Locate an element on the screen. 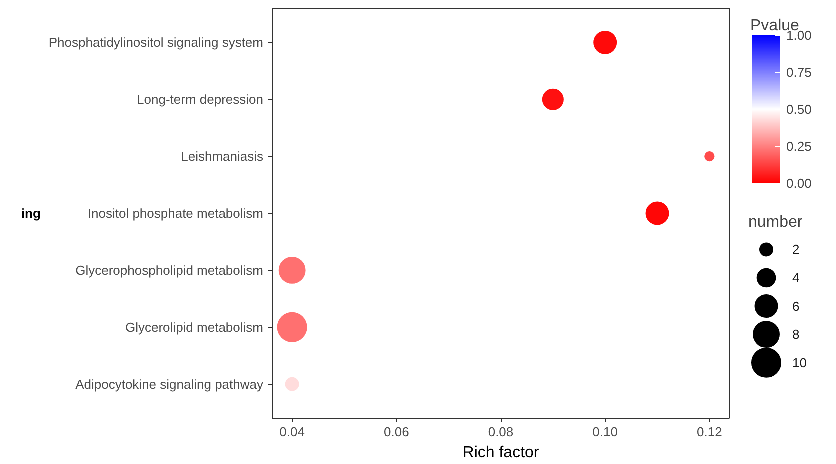 The image size is (836, 464). color-bar-label: 0.00 is located at coordinates (799, 183).